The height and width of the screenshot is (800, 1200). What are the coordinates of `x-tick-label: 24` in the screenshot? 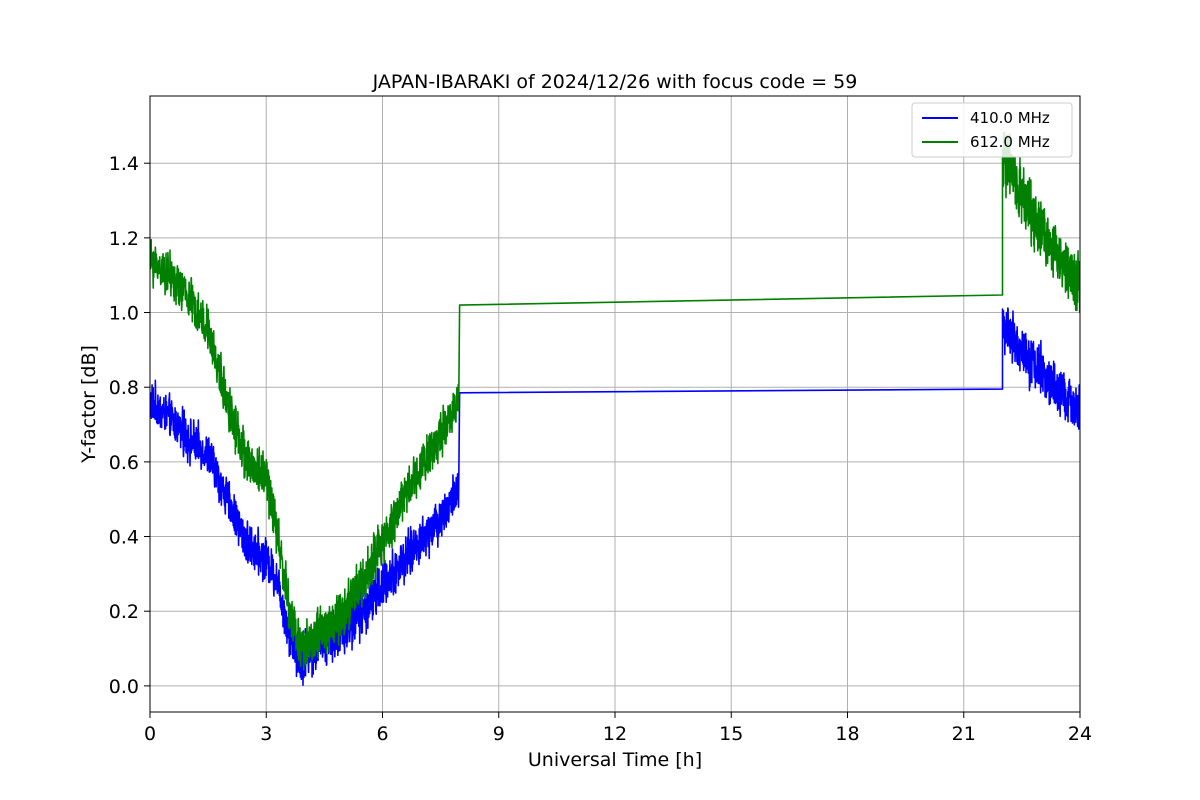 It's located at (1080, 734).